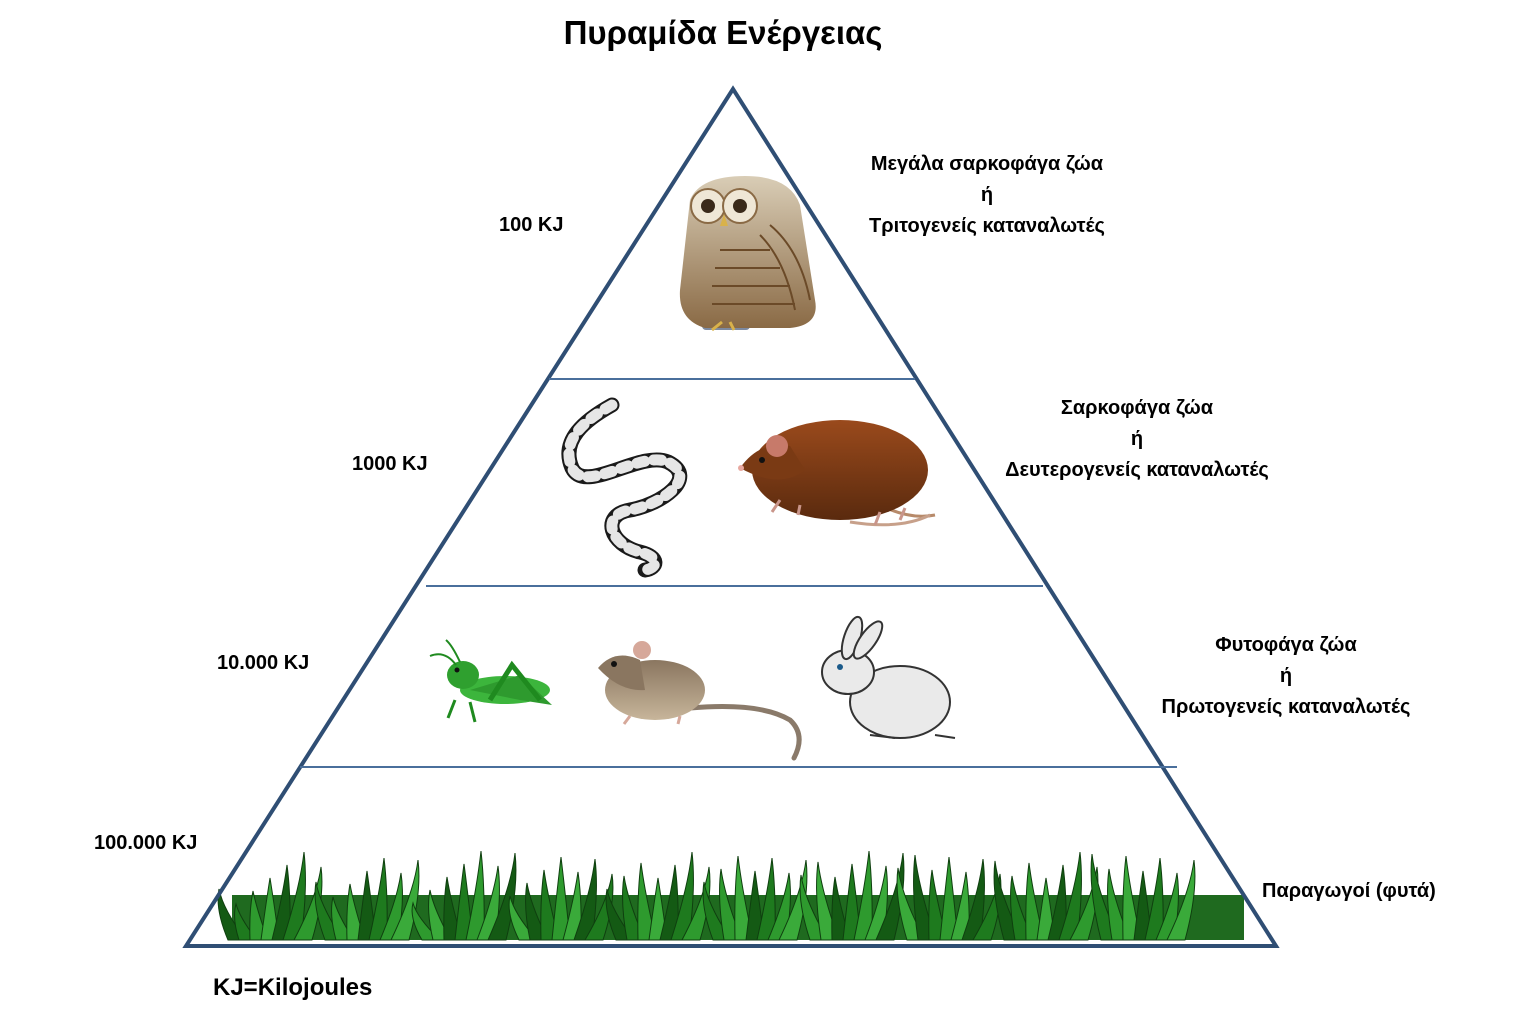 This screenshot has width=1525, height=1024. I want to click on level-1-line-2: ή, so click(987, 195).